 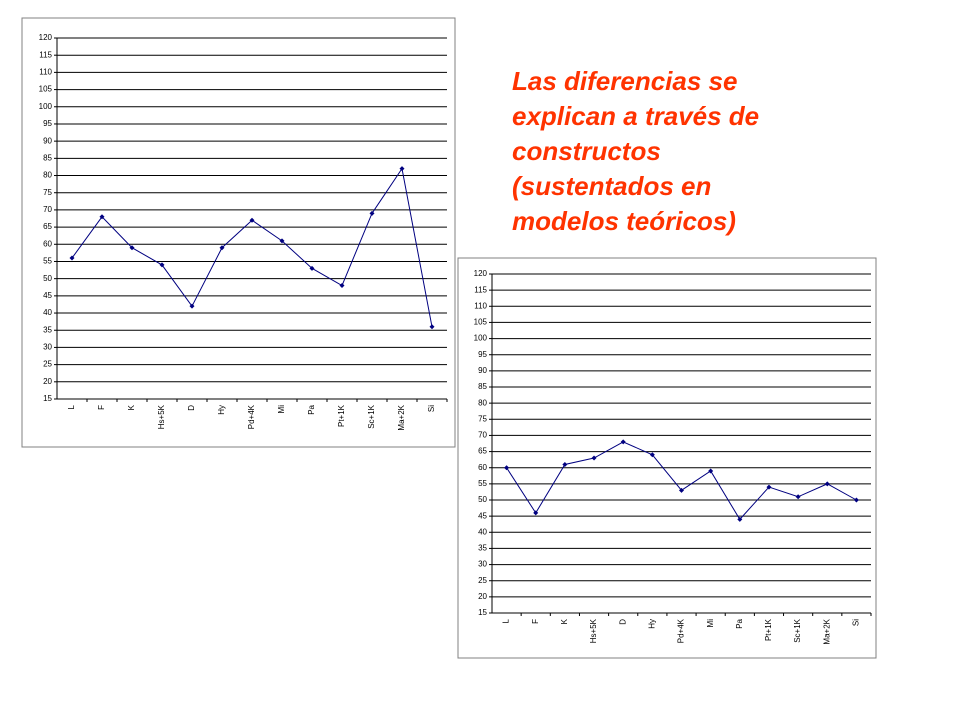 What do you see at coordinates (612, 186) in the screenshot?
I see `note-line: (sustentados en` at bounding box center [612, 186].